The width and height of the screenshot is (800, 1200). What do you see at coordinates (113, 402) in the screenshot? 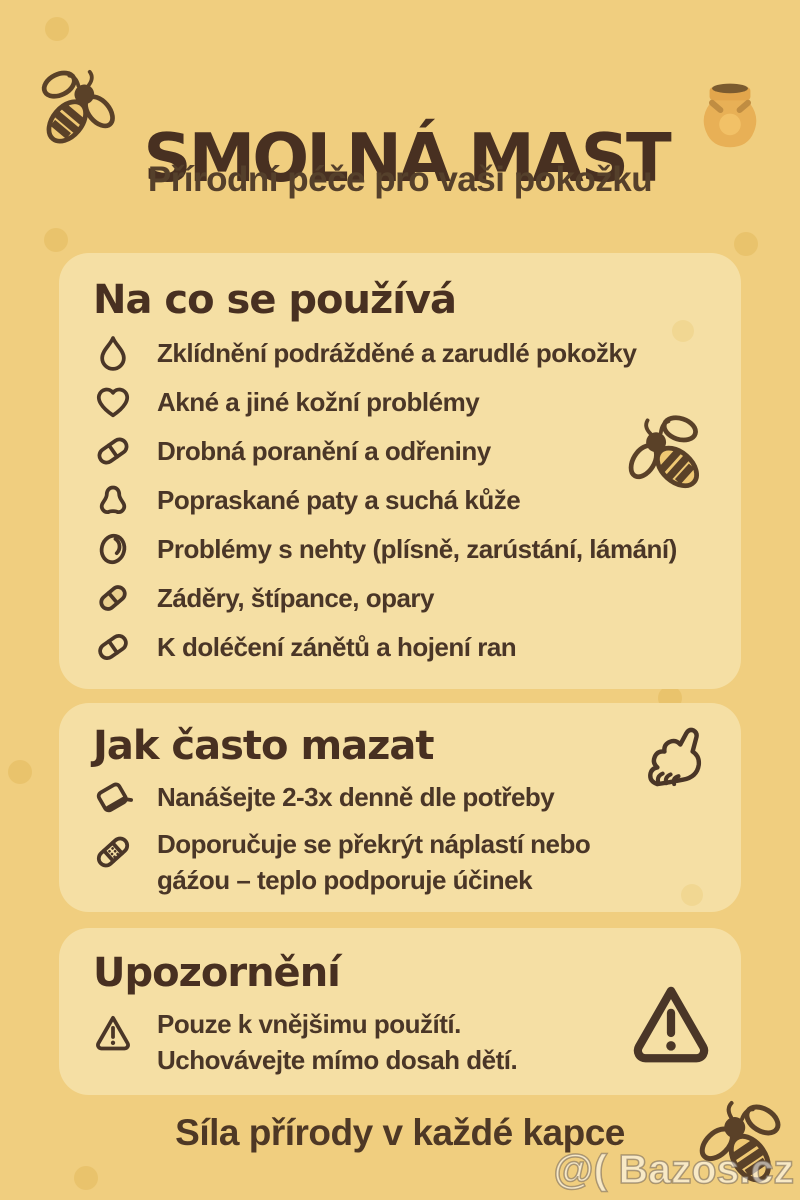
I see `heart-icon` at bounding box center [113, 402].